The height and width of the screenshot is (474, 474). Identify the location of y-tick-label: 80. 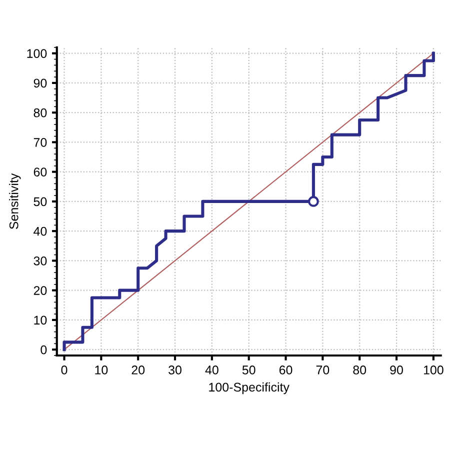
(40, 113).